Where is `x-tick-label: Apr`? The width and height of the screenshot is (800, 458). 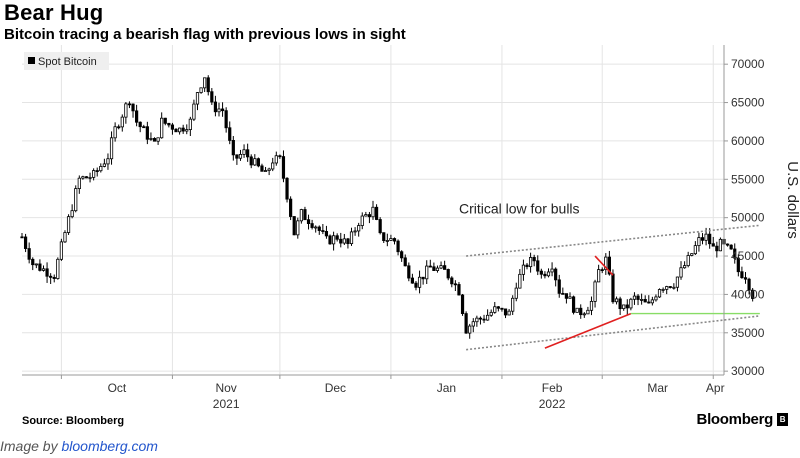 x-tick-label: Apr is located at coordinates (715, 388).